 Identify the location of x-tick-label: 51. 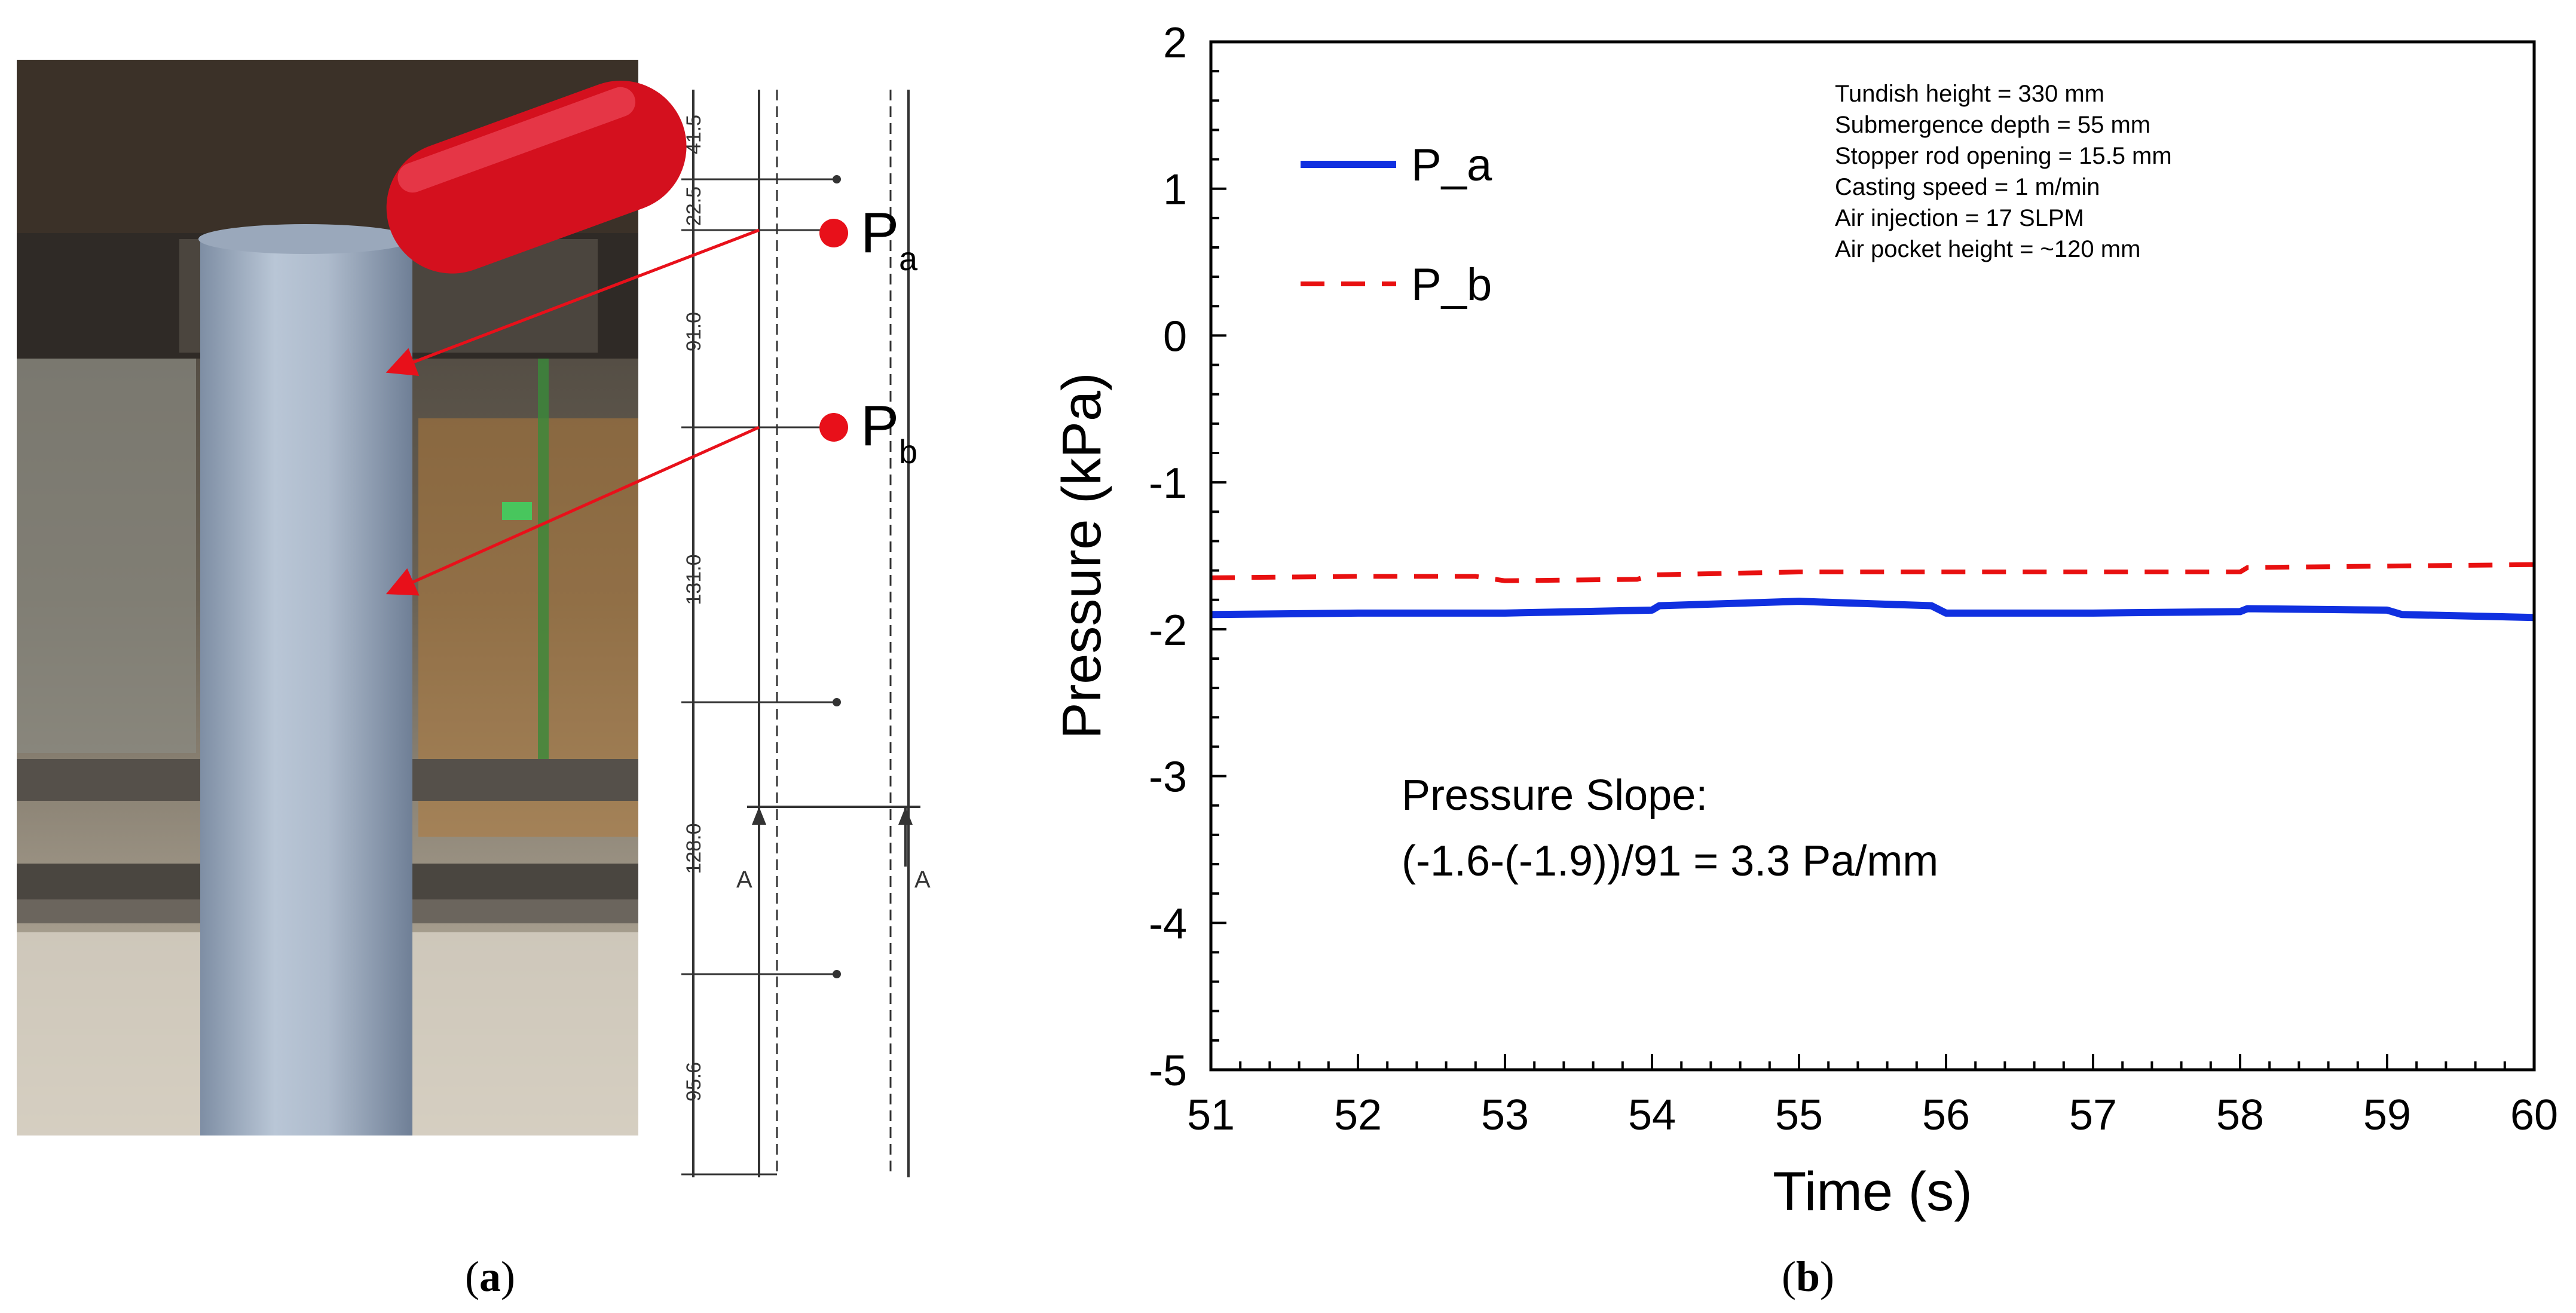
(1211, 1115).